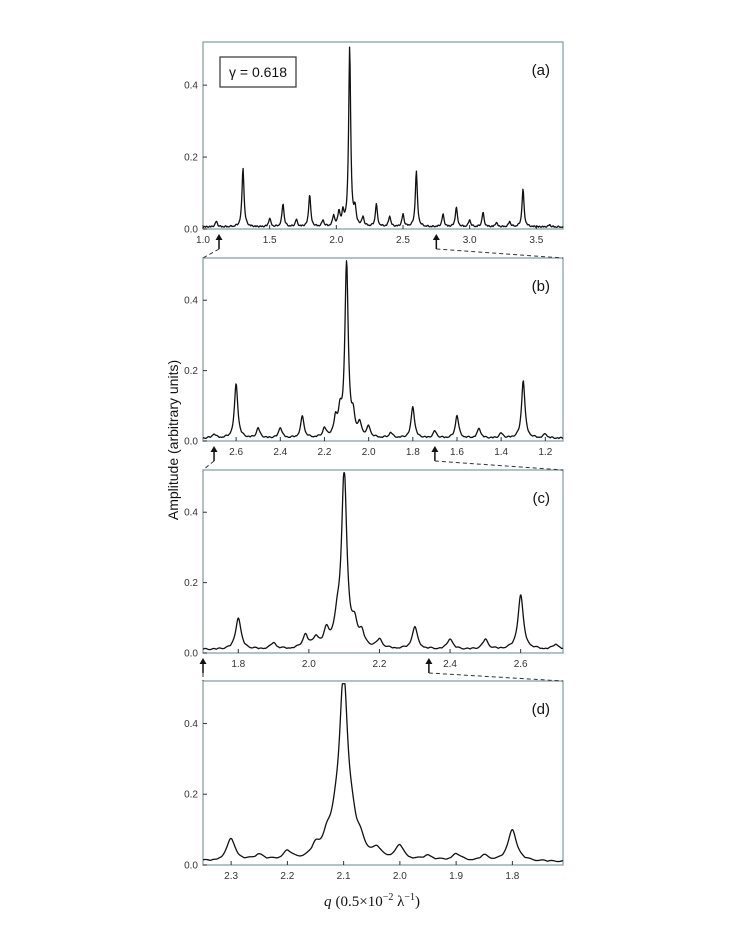 The height and width of the screenshot is (952, 736). Describe the element at coordinates (541, 709) in the screenshot. I see `panel-label: (d)` at that location.